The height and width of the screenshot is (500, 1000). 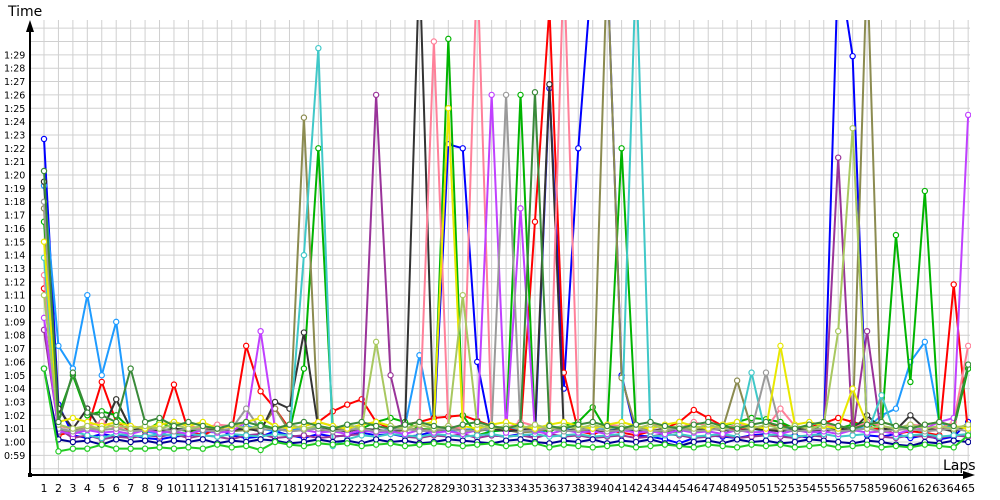 What do you see at coordinates (434, 488) in the screenshot?
I see `x-tick-label: 28` at bounding box center [434, 488].